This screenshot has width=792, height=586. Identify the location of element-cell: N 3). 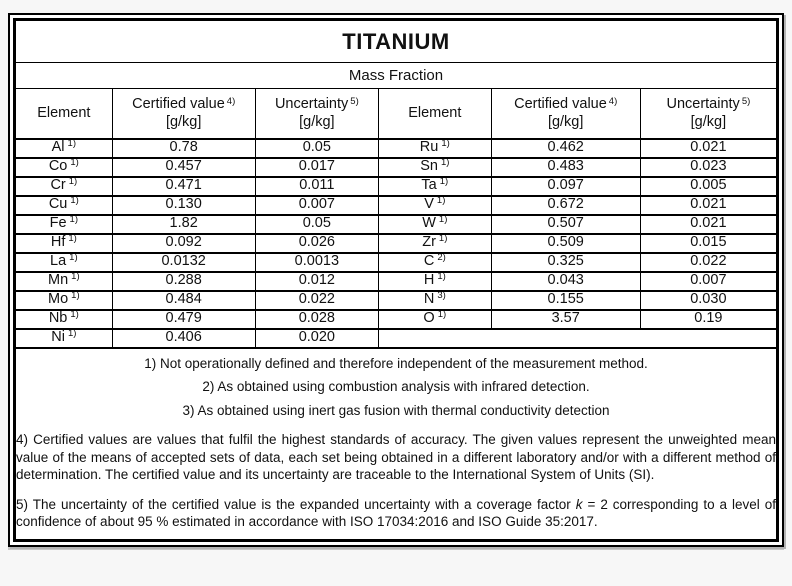
(434, 300).